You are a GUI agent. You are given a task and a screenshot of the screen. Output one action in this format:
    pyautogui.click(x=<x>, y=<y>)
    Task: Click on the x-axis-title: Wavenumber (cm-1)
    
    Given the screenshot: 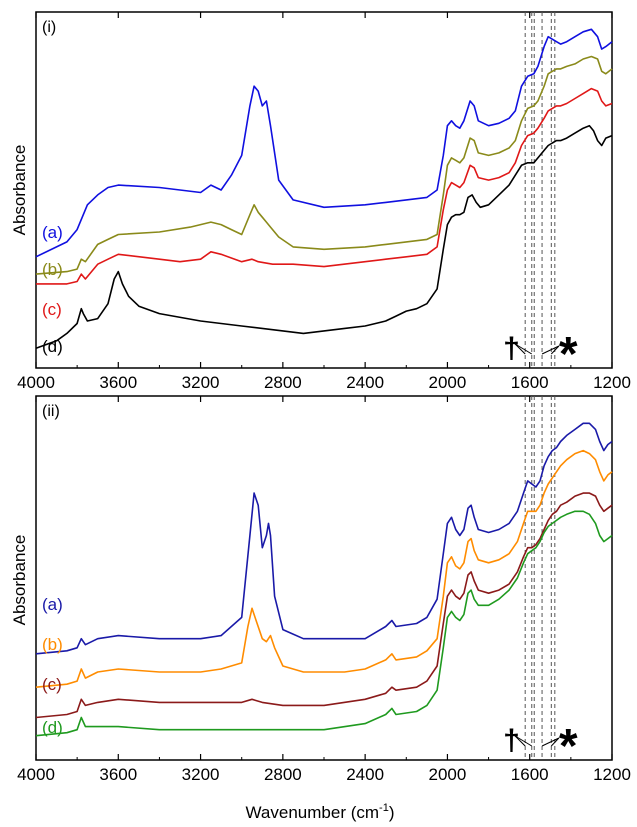 What is the action you would take?
    pyautogui.click(x=320, y=812)
    